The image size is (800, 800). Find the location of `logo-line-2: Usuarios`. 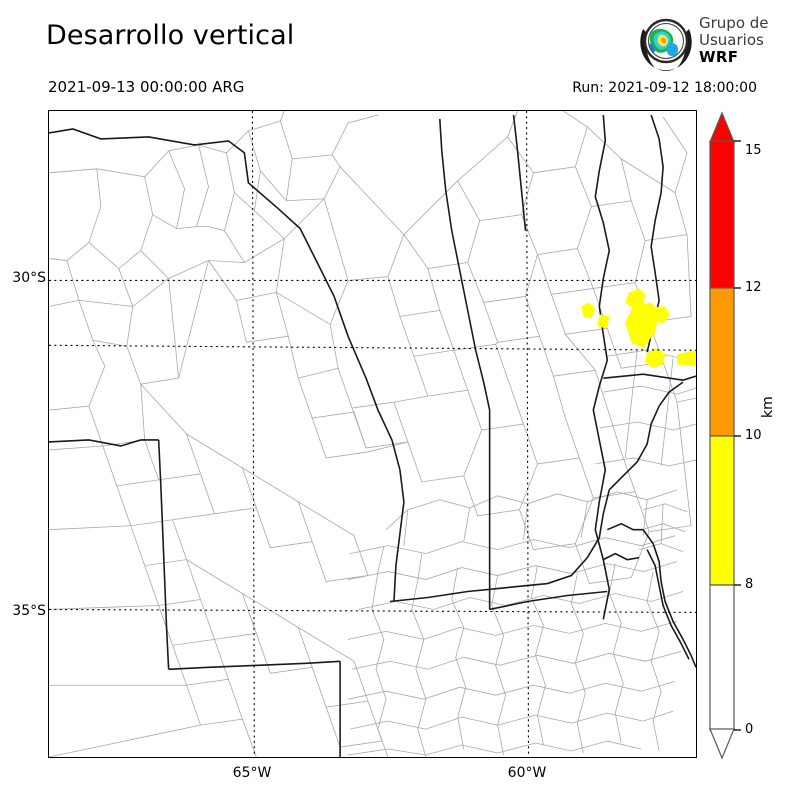

logo-line-2: Usuarios is located at coordinates (731, 40).